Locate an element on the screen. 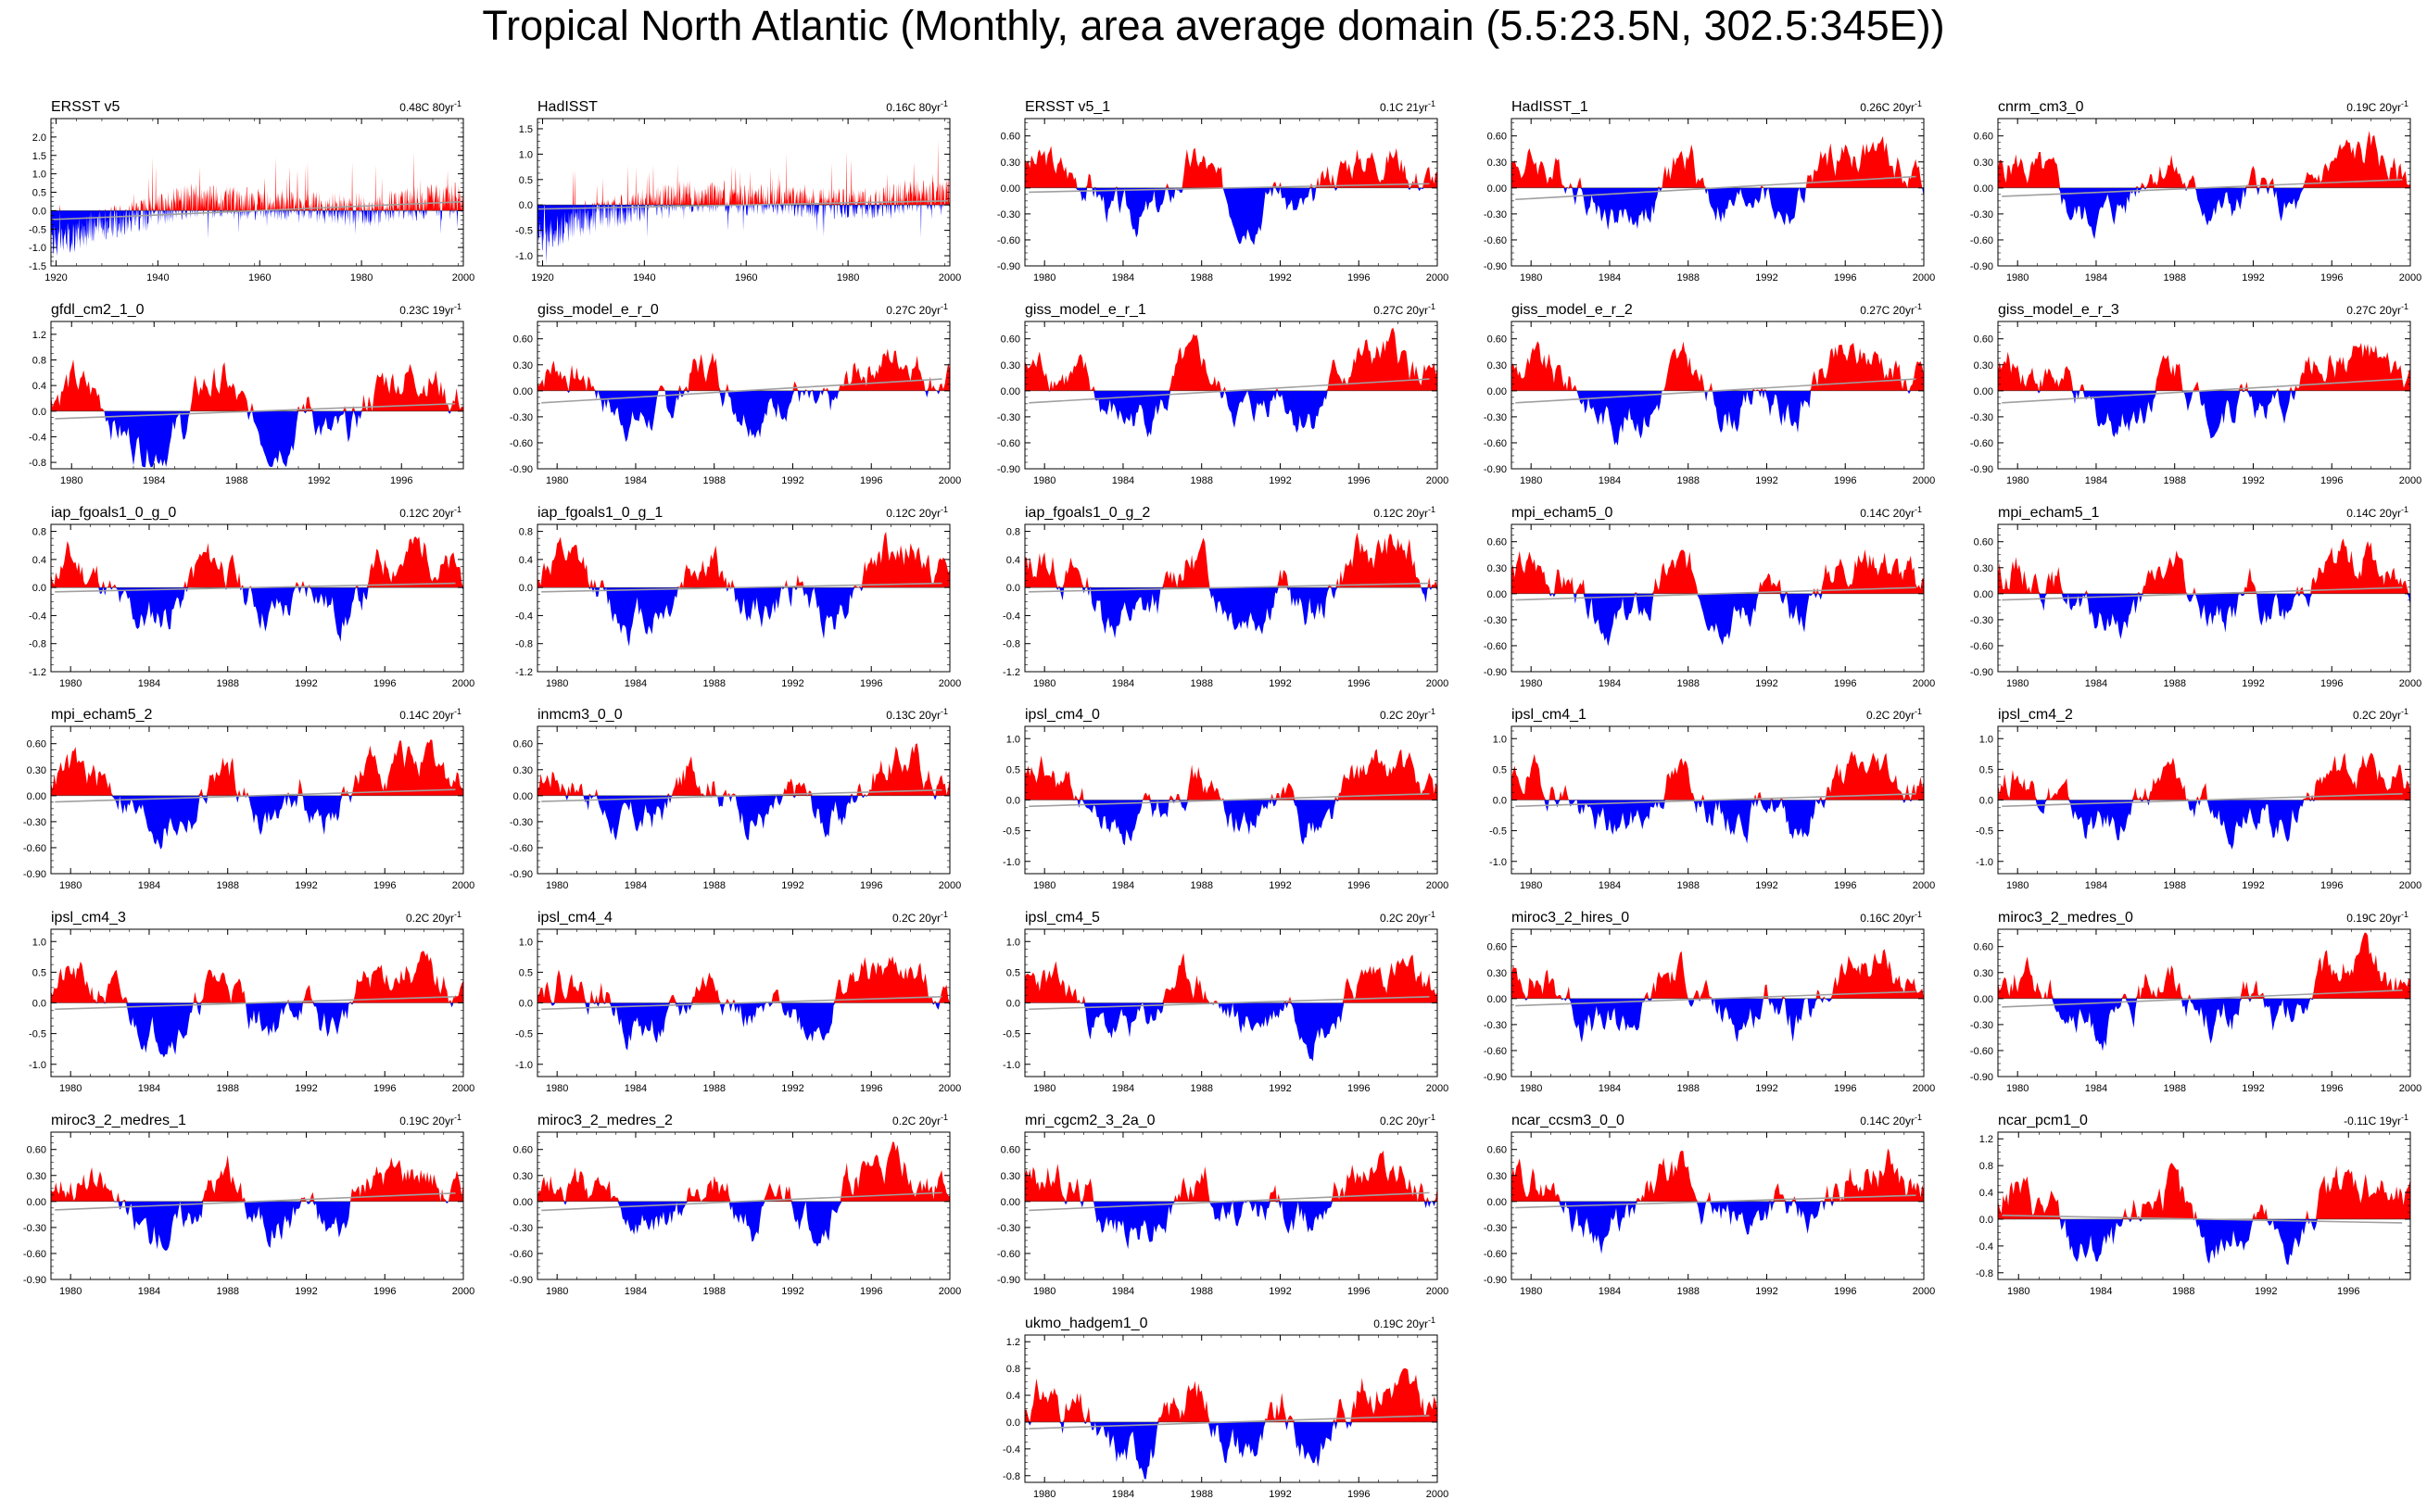 Image resolution: width=2427 pixels, height=1512 pixels. panel-name: giss_model_e_r_0 is located at coordinates (598, 310).